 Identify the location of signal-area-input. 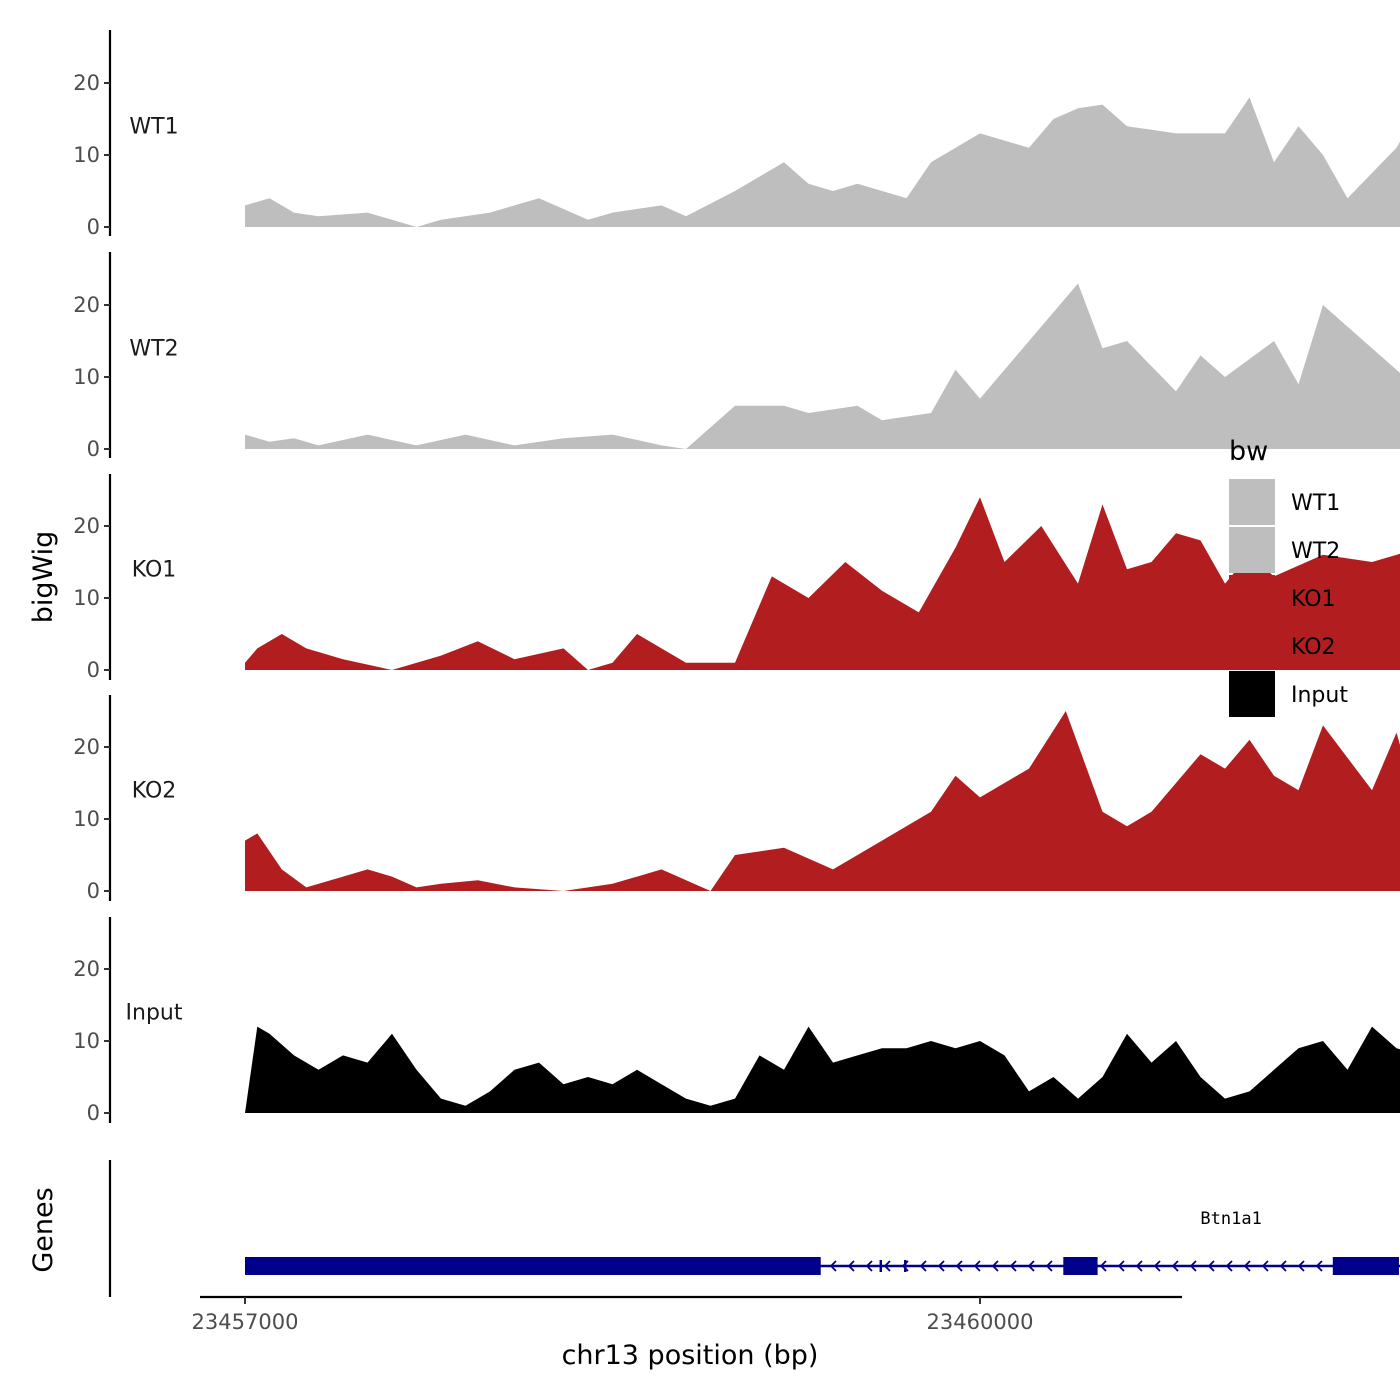
(822, 1069).